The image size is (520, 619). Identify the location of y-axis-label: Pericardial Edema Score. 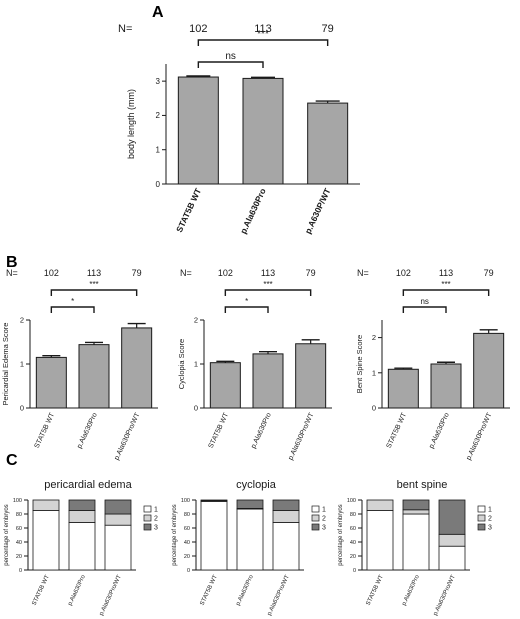
(5, 364).